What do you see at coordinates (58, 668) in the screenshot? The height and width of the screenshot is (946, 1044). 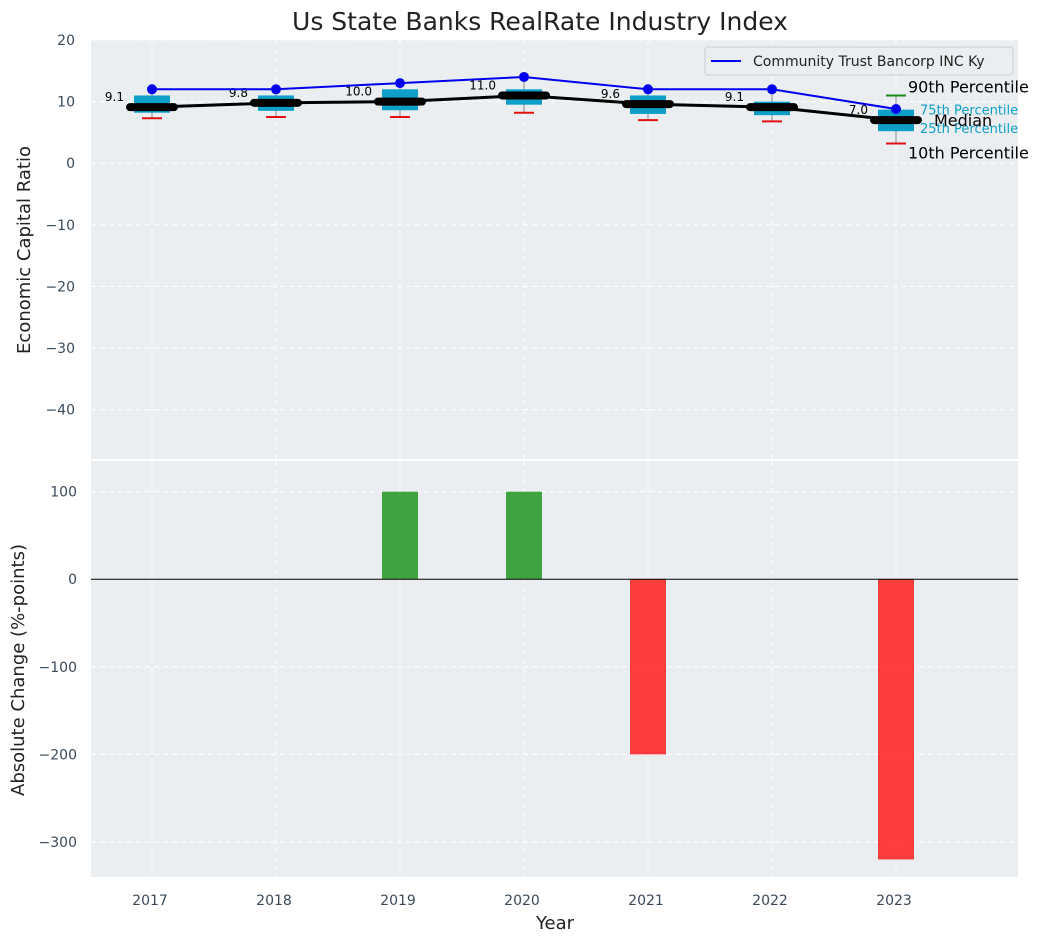 I see `bottom-y-tick-label: −100` at bounding box center [58, 668].